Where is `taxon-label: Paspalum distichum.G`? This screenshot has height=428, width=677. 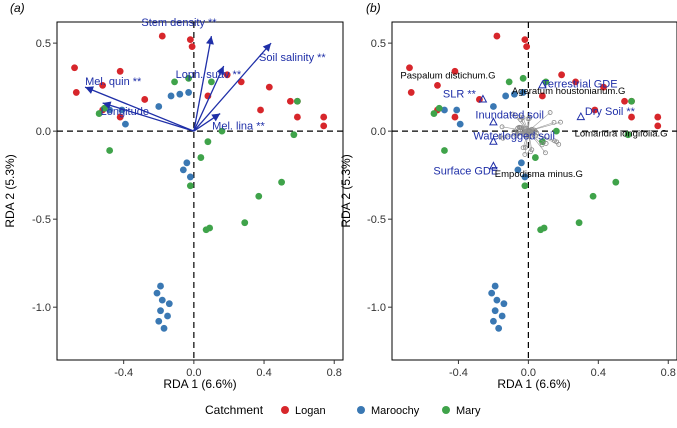 taxon-label: Paspalum distichum.G is located at coordinates (447, 75).